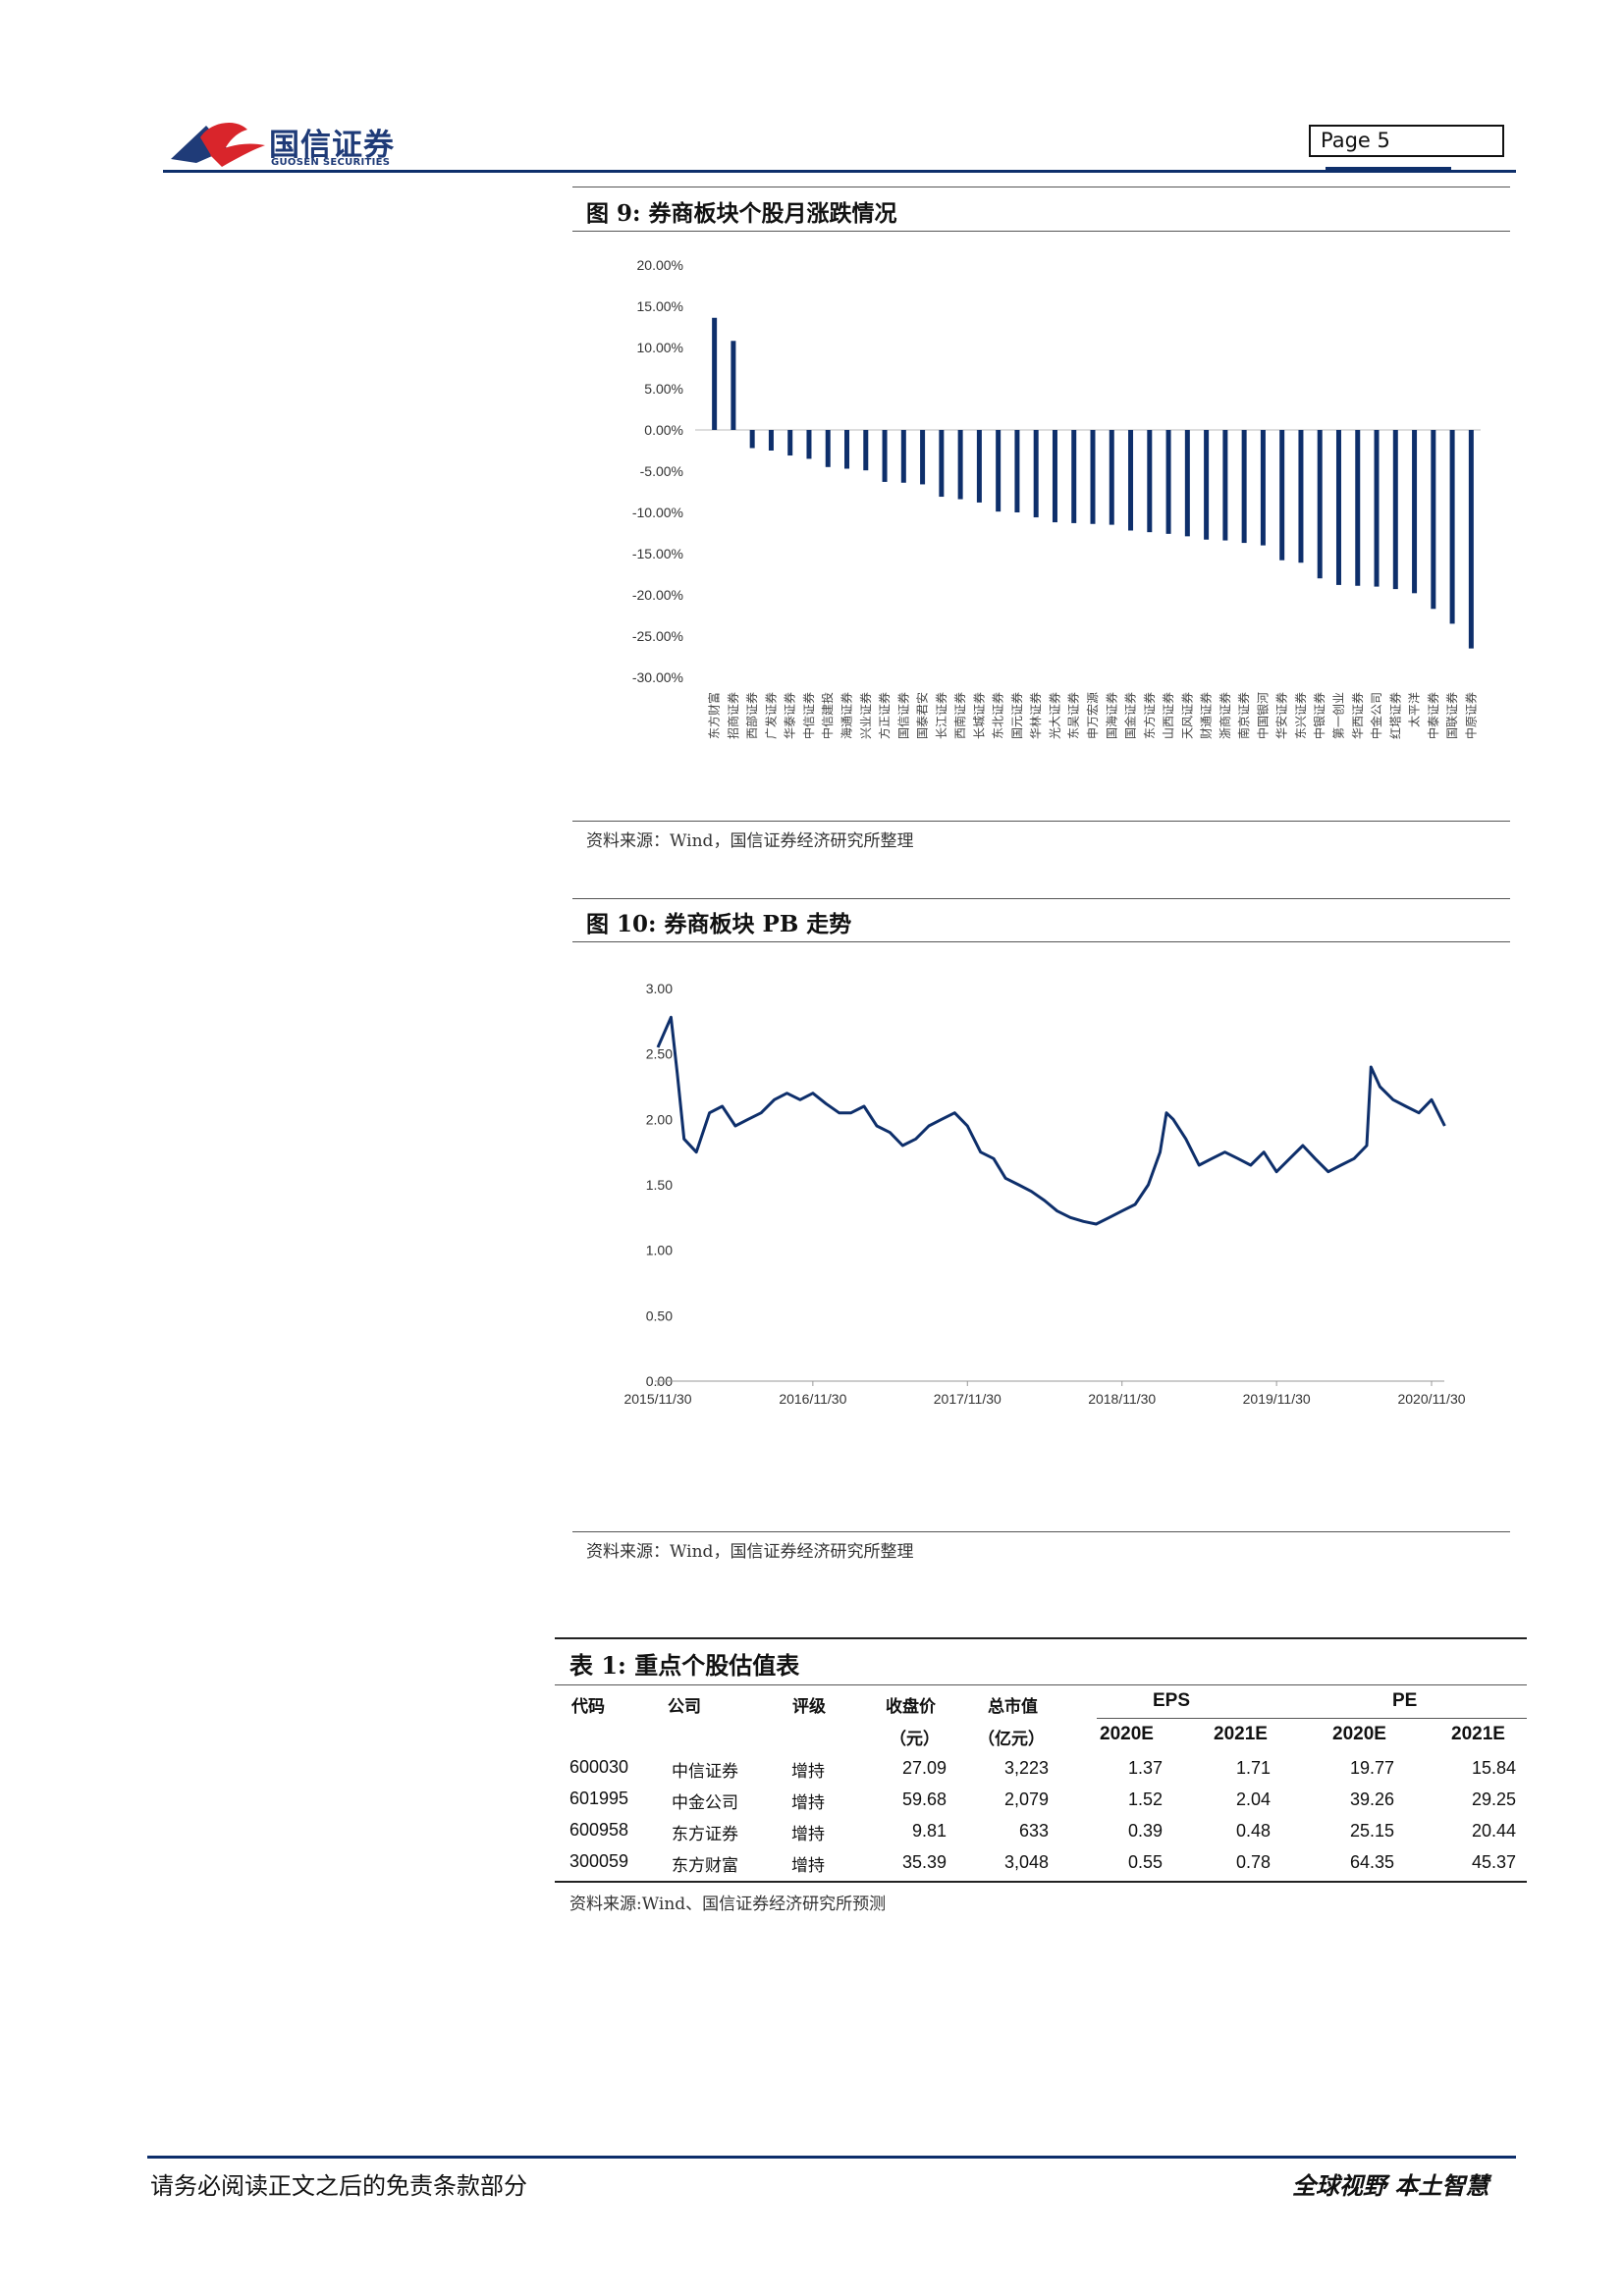 Image resolution: width=1624 pixels, height=2296 pixels. What do you see at coordinates (1253, 1831) in the screenshot?
I see `cell-eps-2021: 0.48` at bounding box center [1253, 1831].